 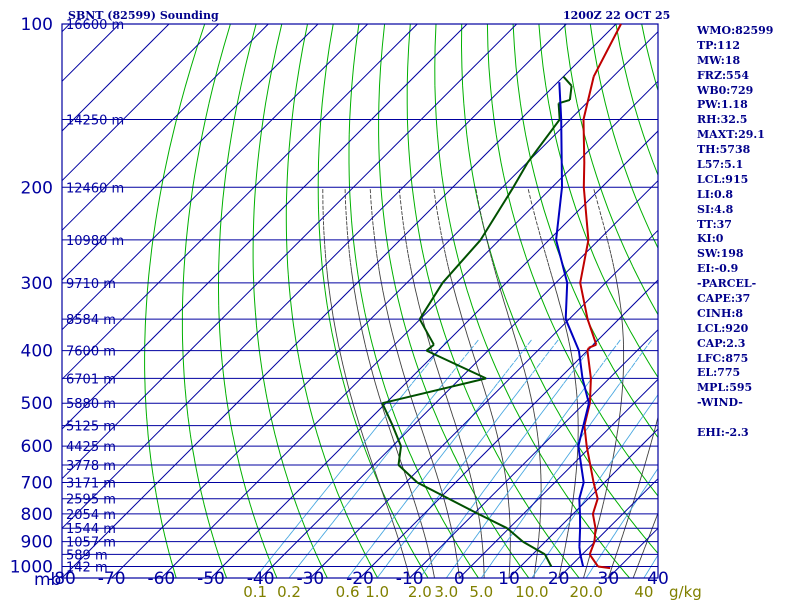 I want to click on temperature-tick-label: -50, so click(x=211, y=579).